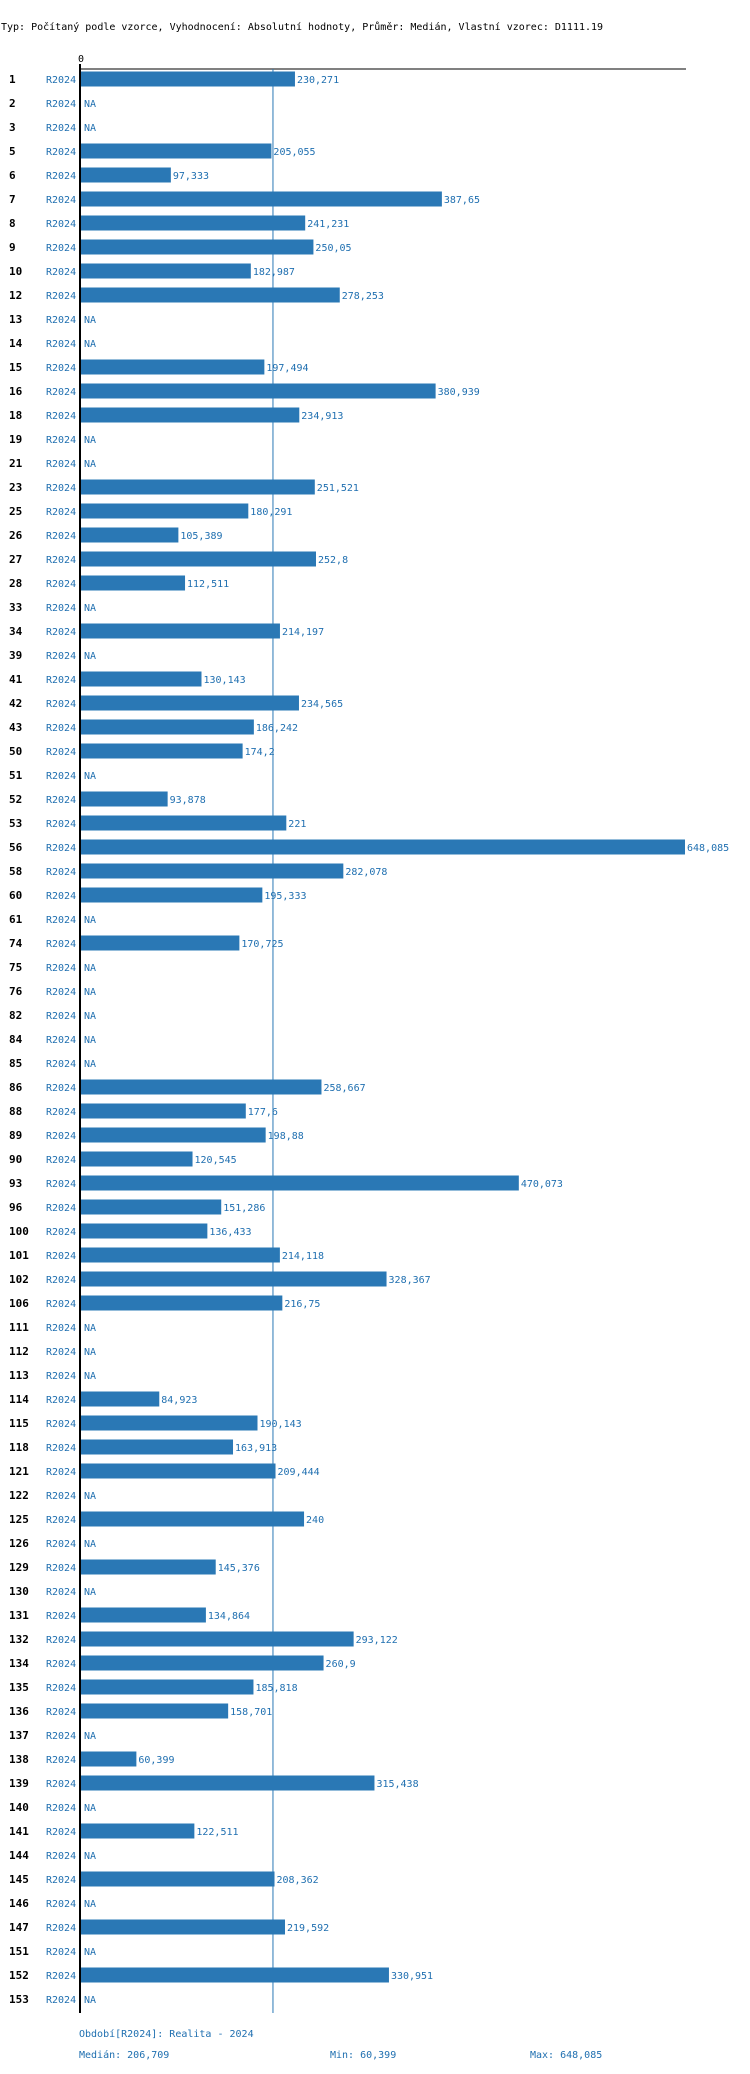  What do you see at coordinates (15, 295) in the screenshot?
I see `row-id-label: 12` at bounding box center [15, 295].